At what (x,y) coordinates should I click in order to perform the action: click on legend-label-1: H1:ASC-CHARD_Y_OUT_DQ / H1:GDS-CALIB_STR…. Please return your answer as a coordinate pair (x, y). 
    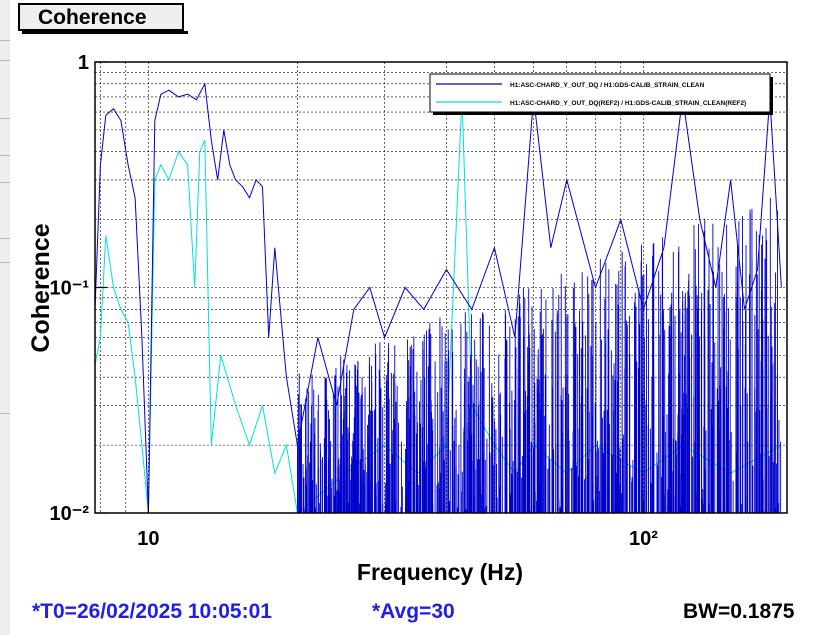
    Looking at the image, I should click on (607, 85).